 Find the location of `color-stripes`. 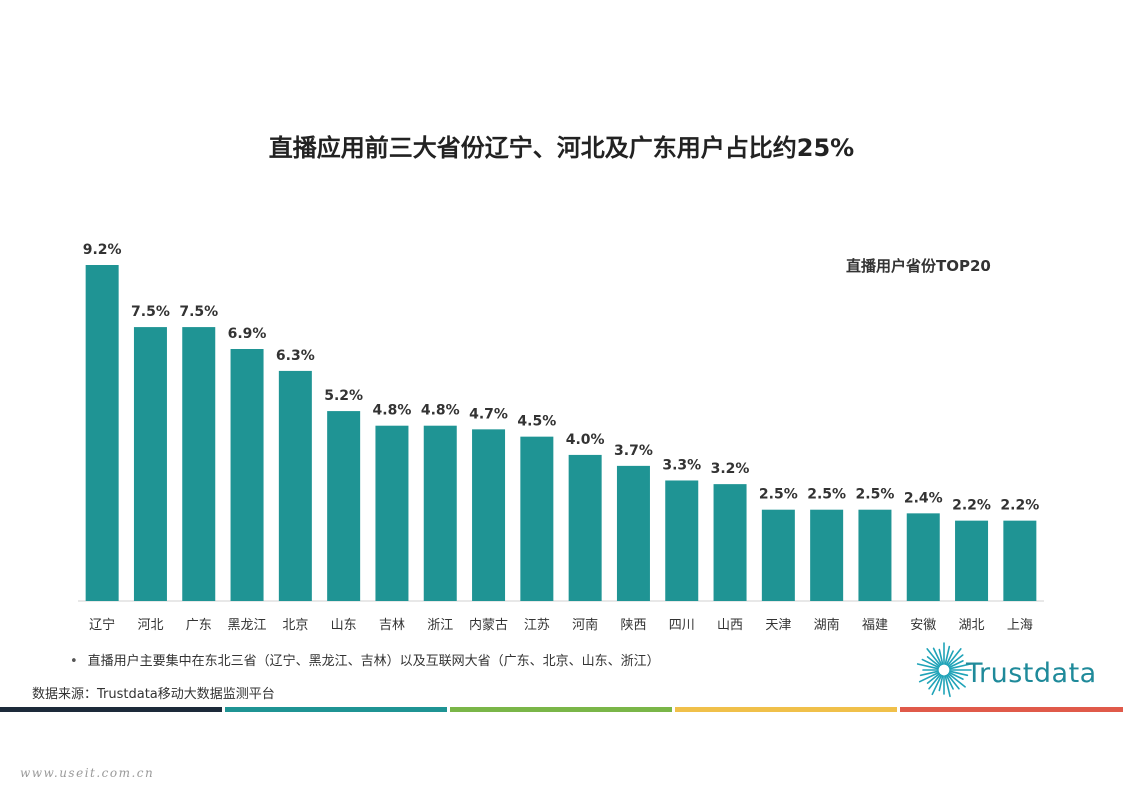

color-stripes is located at coordinates (561, 709).